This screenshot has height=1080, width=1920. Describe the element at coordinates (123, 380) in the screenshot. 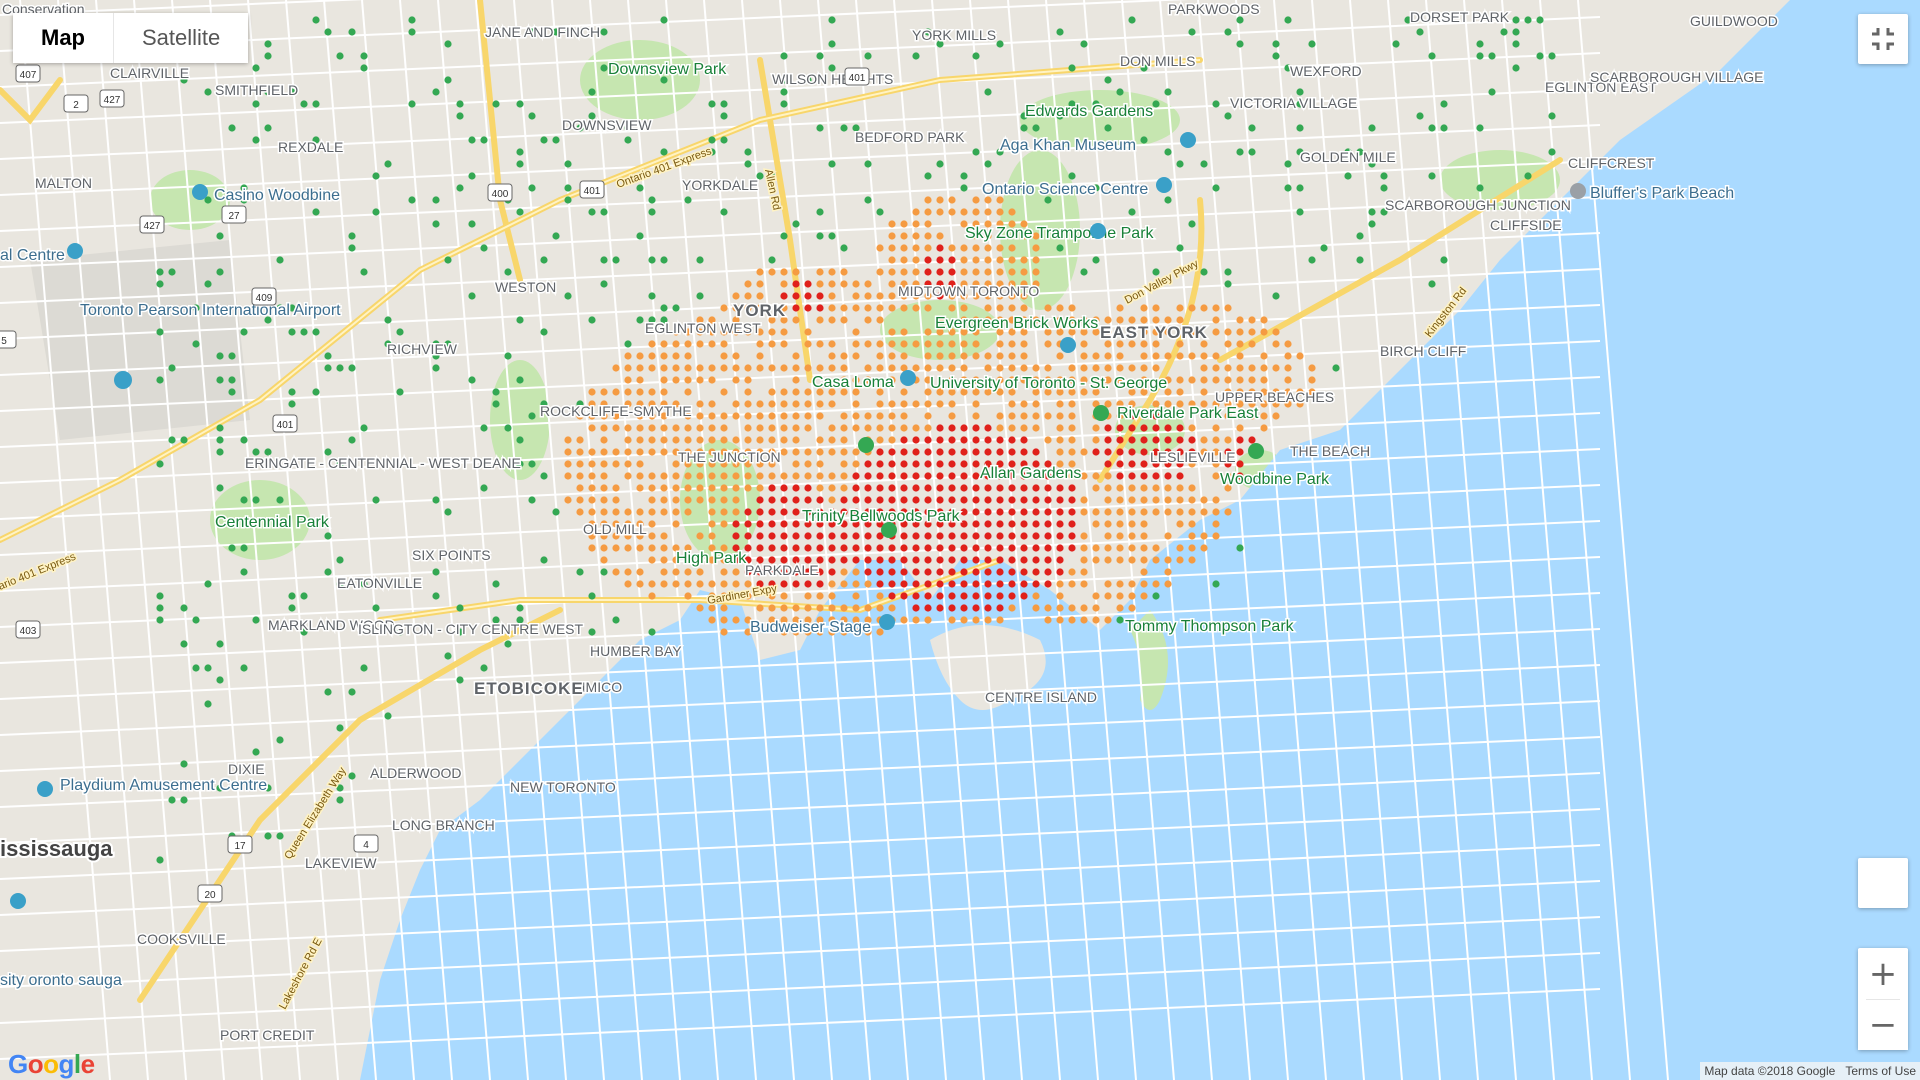

I see `airport-pin-icon` at that location.